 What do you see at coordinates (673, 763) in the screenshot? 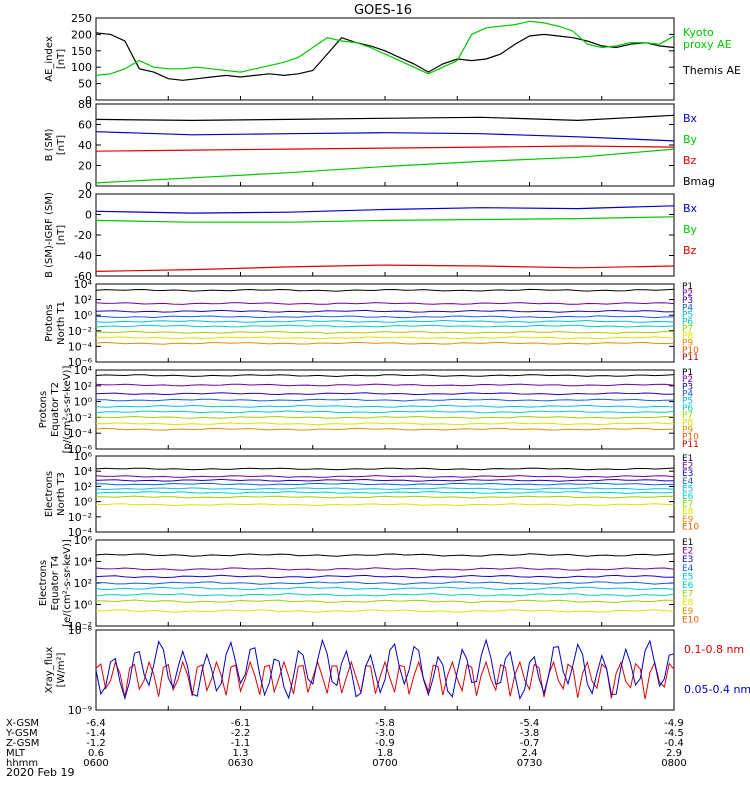
I see `xaxis-row-value: 0800` at bounding box center [673, 763].